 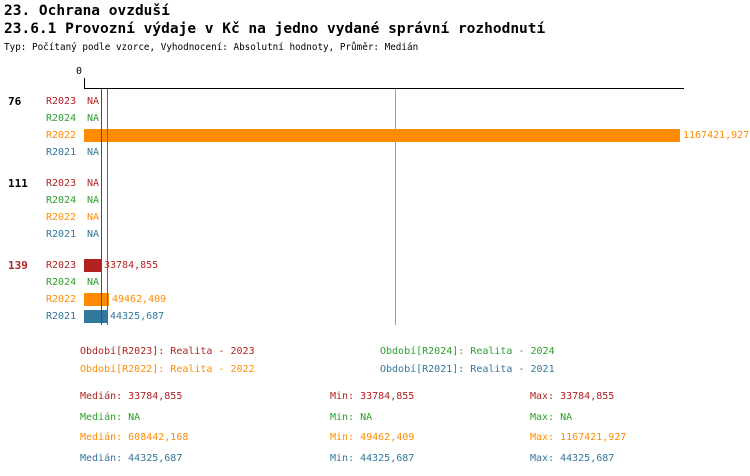 What do you see at coordinates (18, 183) in the screenshot?
I see `group-label-111: 111` at bounding box center [18, 183].